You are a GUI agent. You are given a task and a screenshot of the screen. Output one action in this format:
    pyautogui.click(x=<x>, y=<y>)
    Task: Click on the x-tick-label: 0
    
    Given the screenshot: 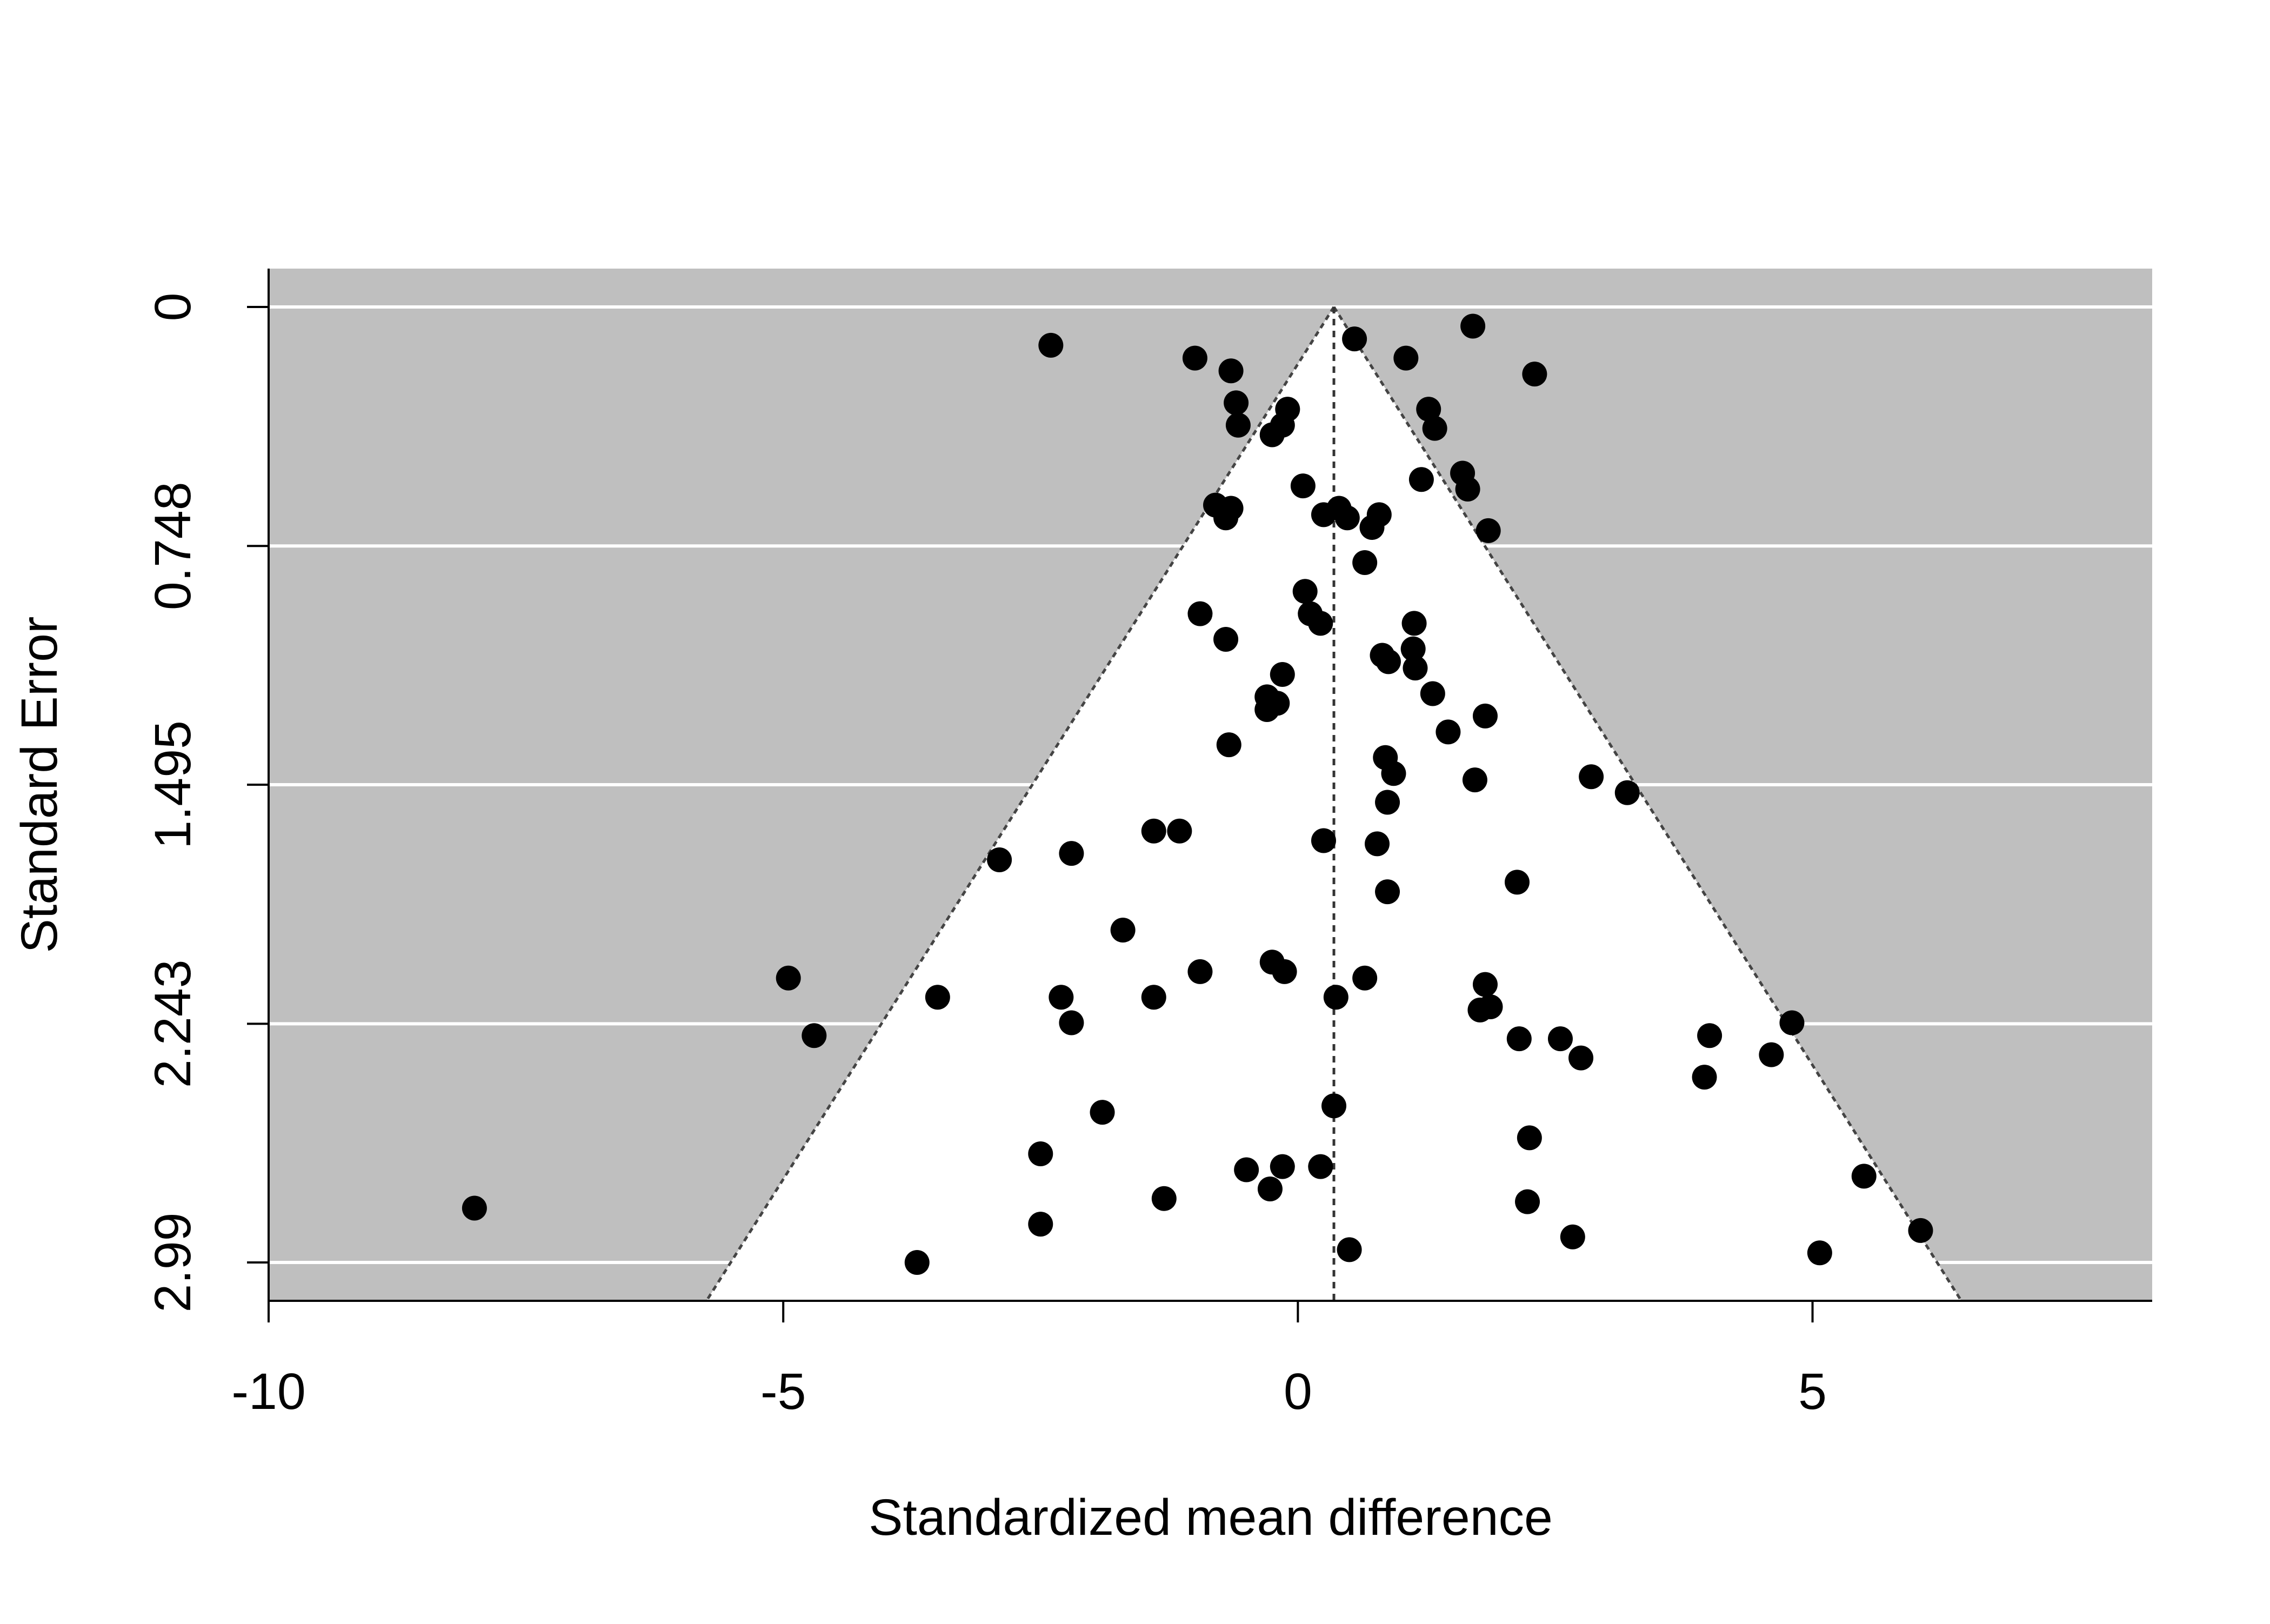 What is the action you would take?
    pyautogui.click(x=1298, y=1391)
    